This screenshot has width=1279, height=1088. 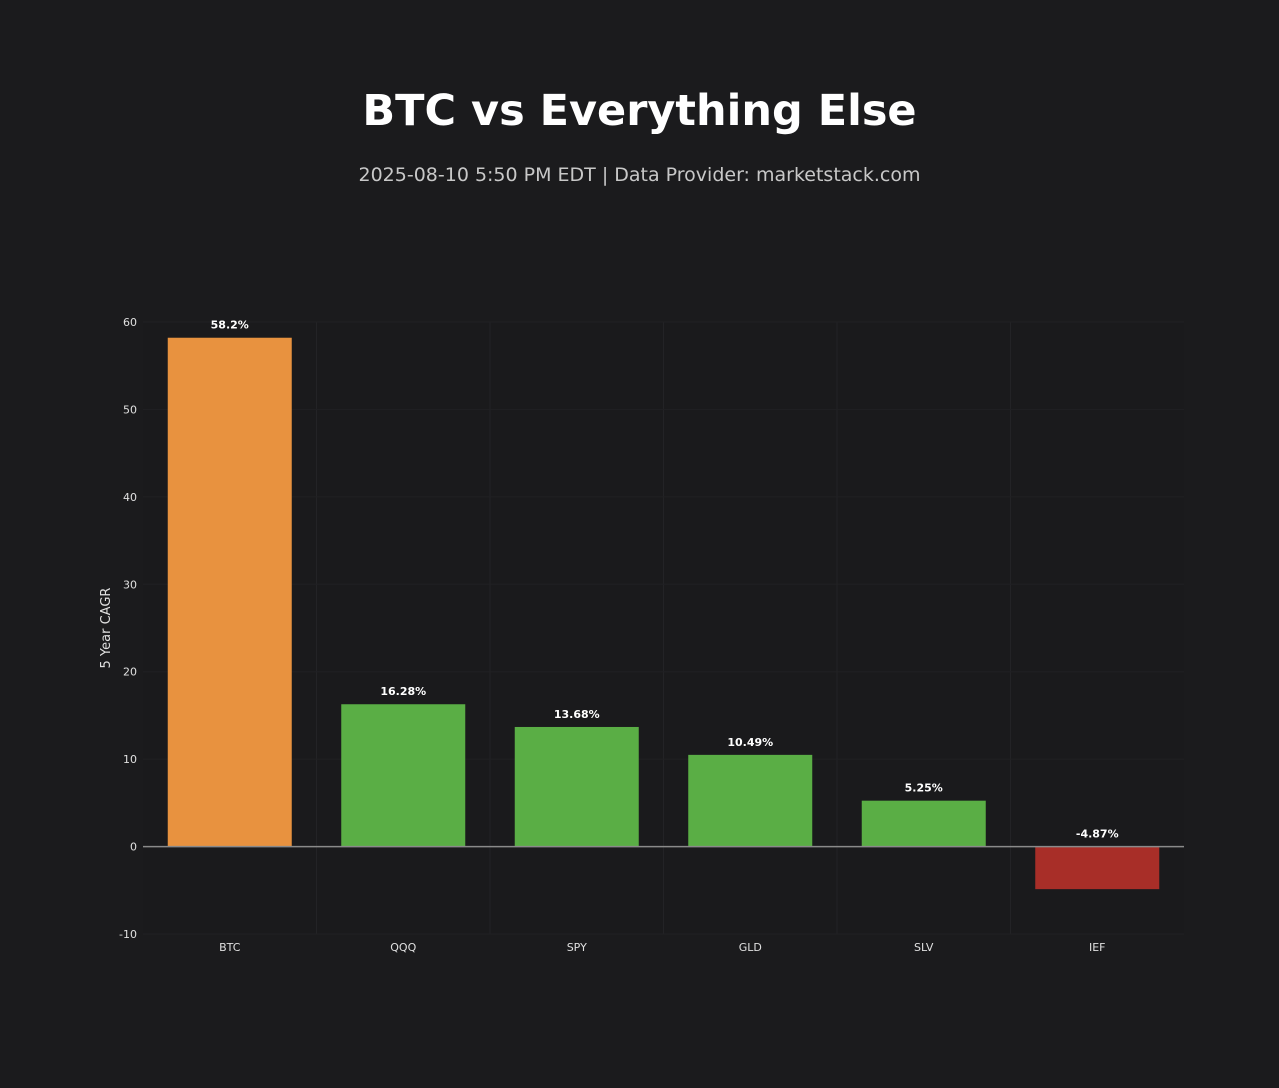 What do you see at coordinates (130, 584) in the screenshot?
I see `y-tick-label: 30` at bounding box center [130, 584].